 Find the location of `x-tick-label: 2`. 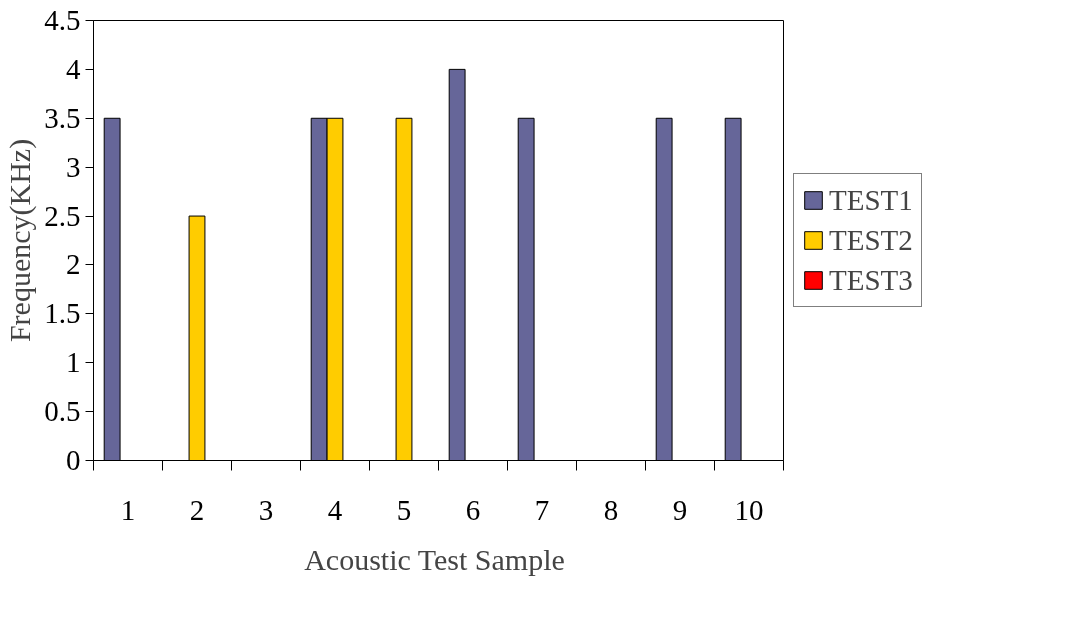

x-tick-label: 2 is located at coordinates (197, 509).